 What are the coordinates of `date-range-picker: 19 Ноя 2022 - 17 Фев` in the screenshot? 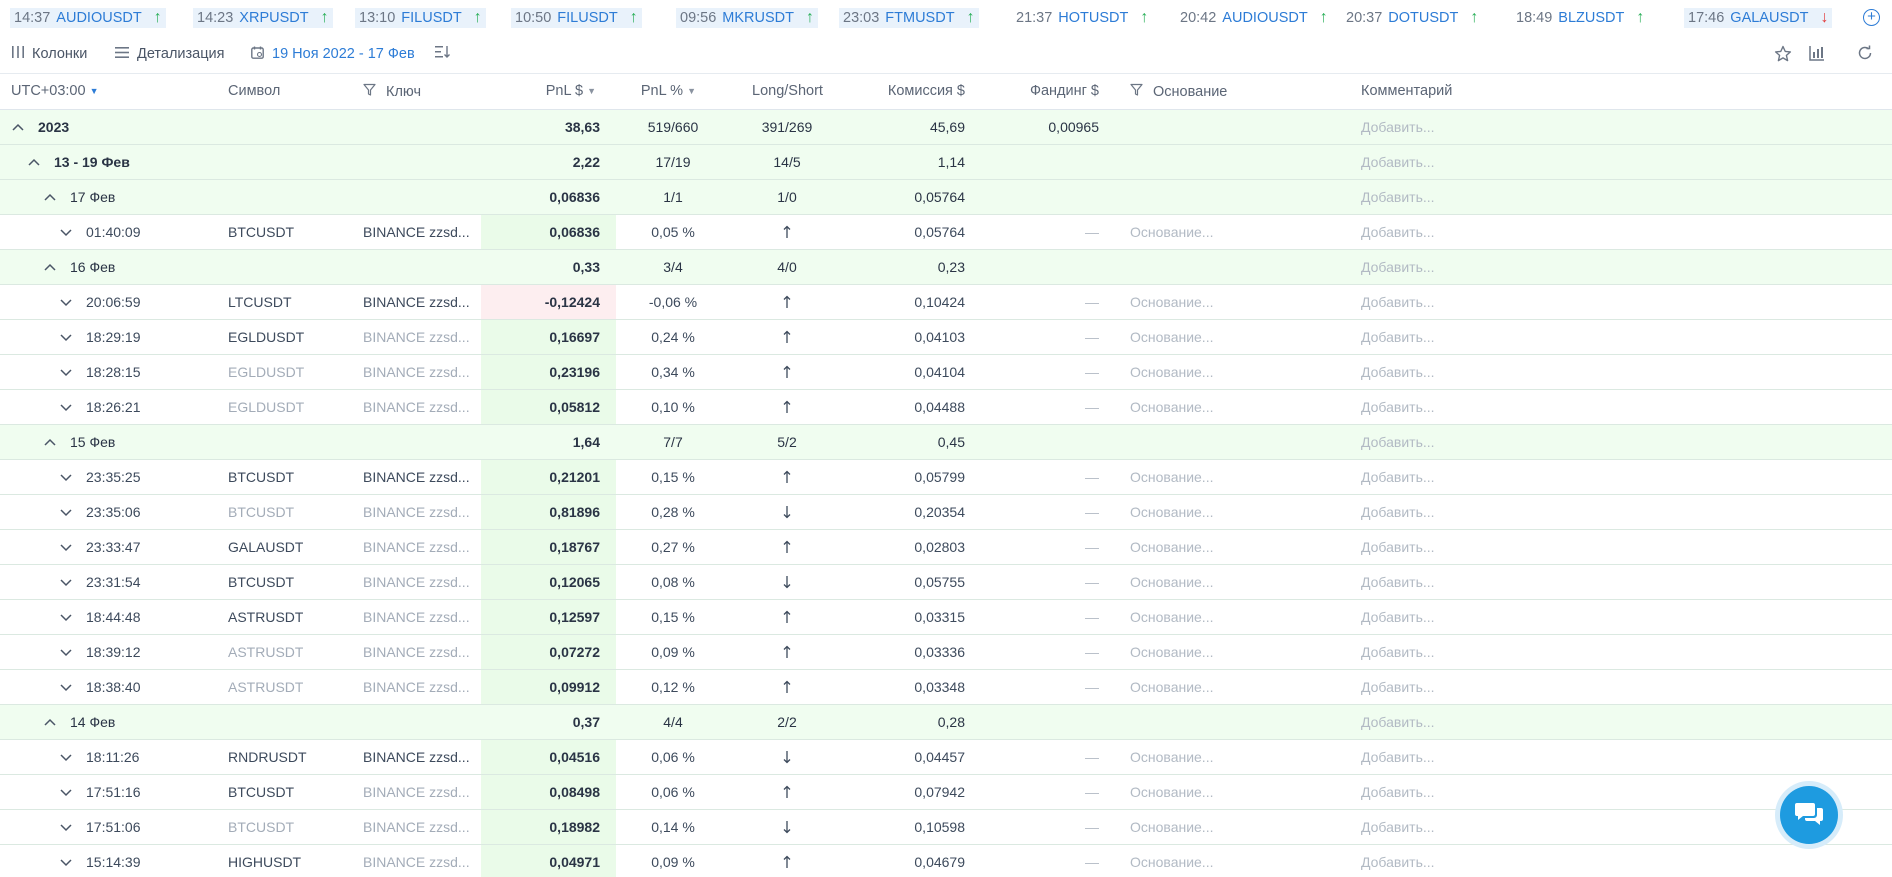 It's located at (333, 54).